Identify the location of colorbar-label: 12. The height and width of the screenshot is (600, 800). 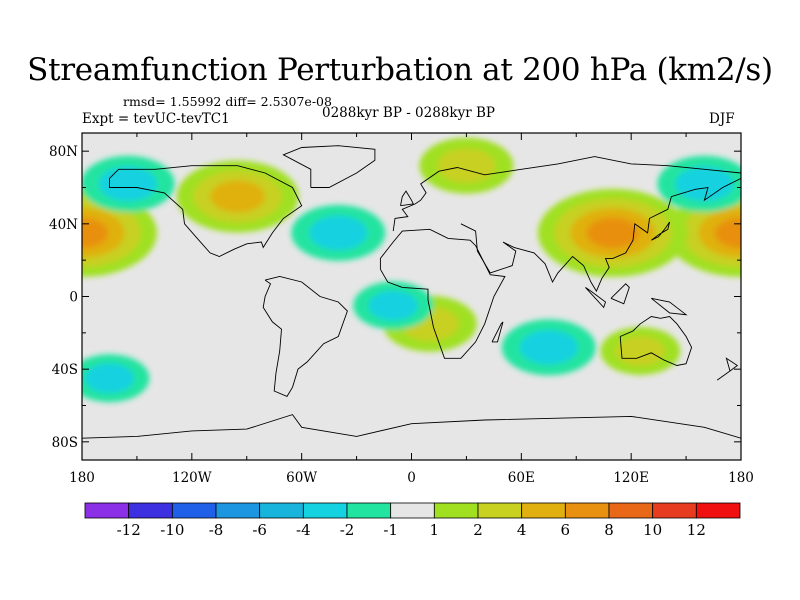
(696, 530).